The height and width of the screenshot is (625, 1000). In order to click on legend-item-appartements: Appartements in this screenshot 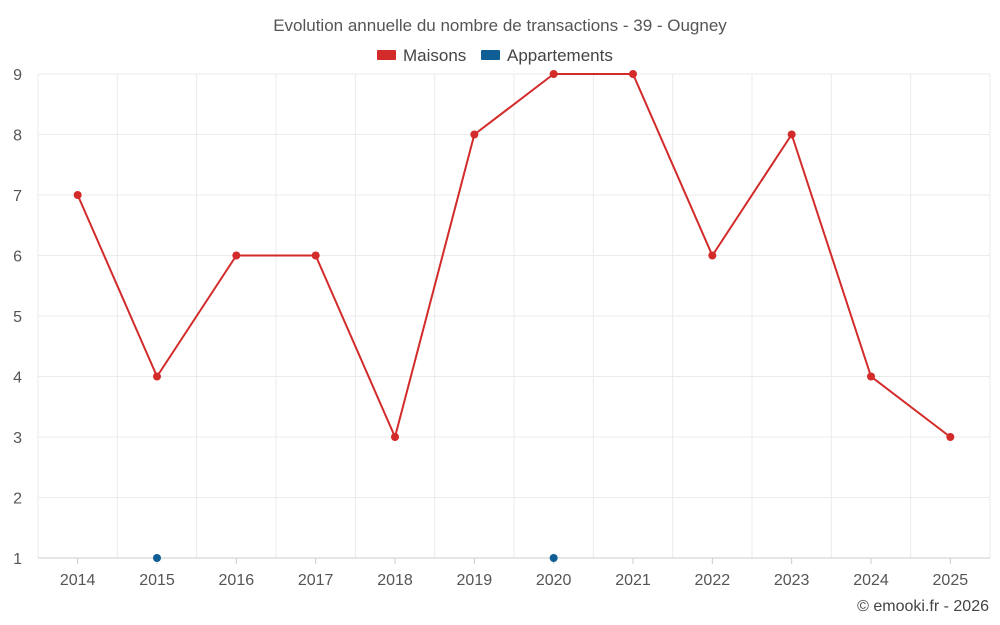, I will do `click(547, 55)`.